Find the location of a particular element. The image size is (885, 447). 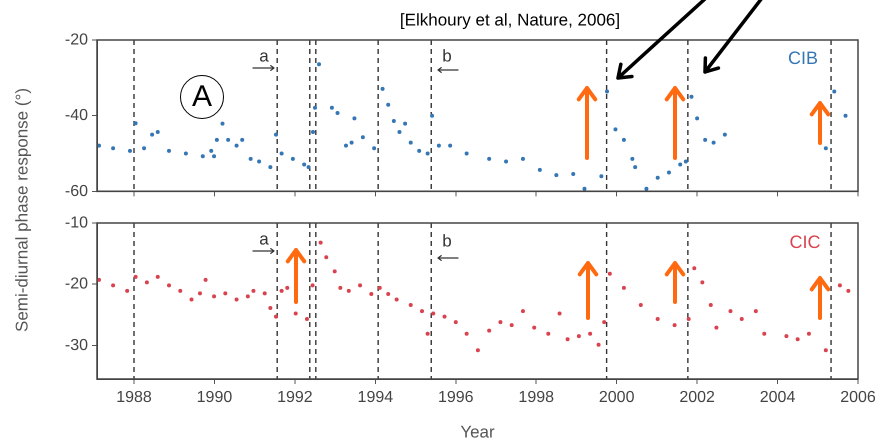

y-axis-title: Semi-diurnal phase response (°) is located at coordinates (22, 210).